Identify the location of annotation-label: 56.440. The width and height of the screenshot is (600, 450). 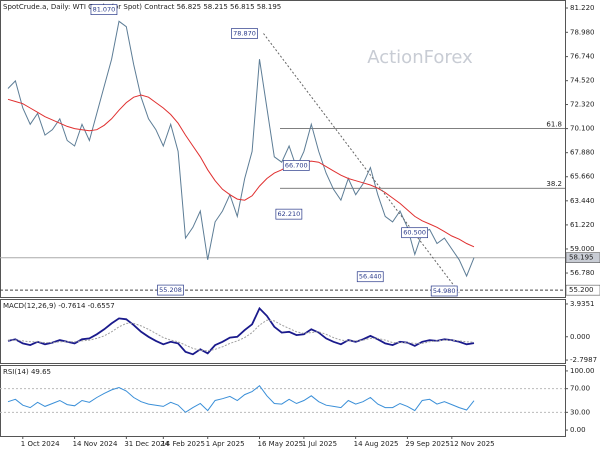
(370, 277).